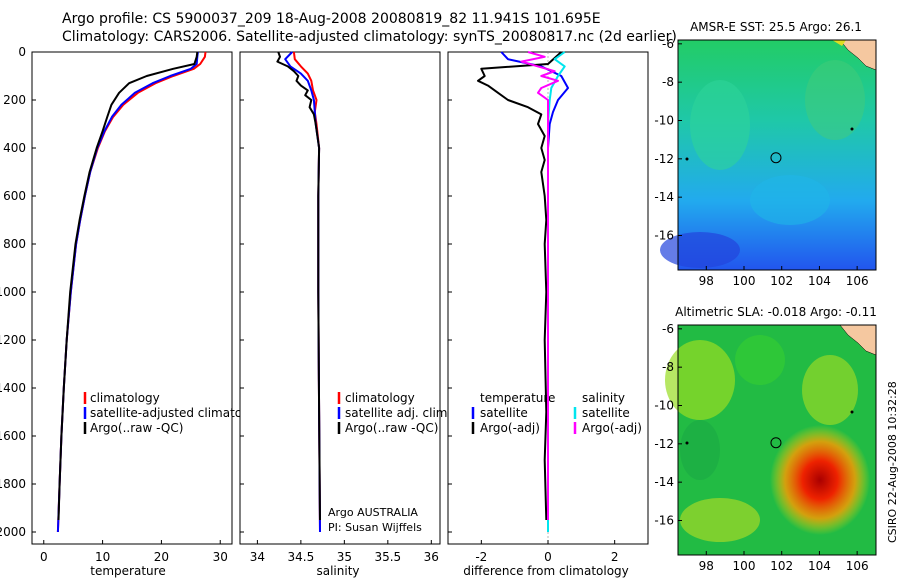 This screenshot has width=900, height=580. I want to click on salinity-xlabel: salinity, so click(337, 571).